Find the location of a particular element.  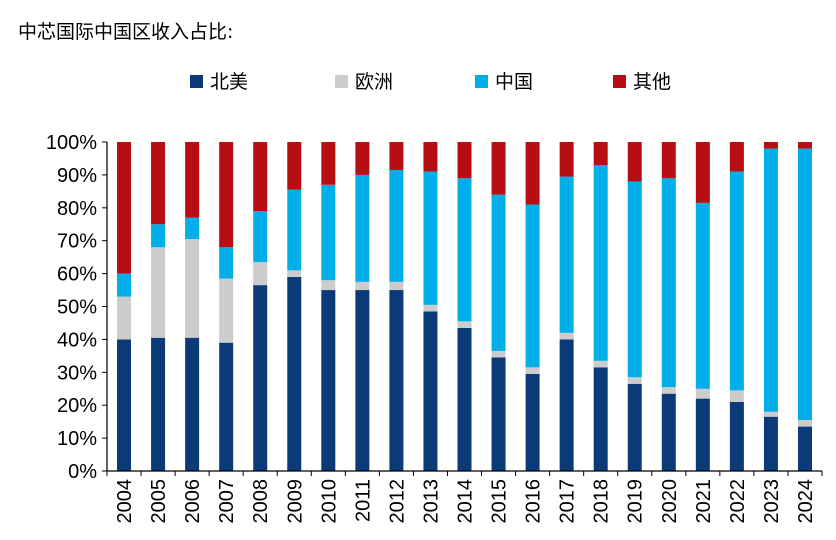

x-tick-label: 2021 is located at coordinates (704, 501).